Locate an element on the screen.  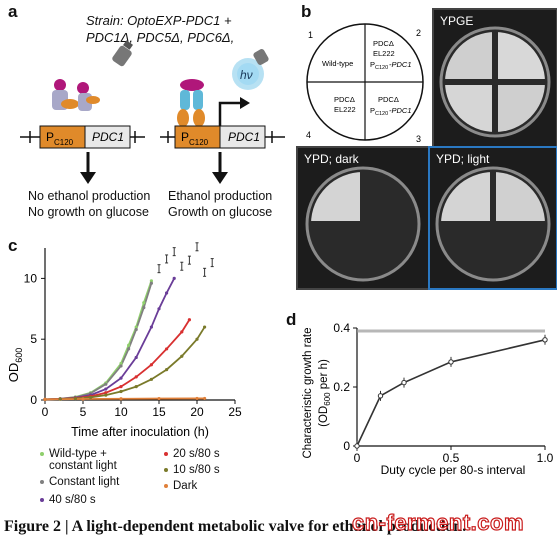
chart-c-xlabel: Time after inoculation (h) is located at coordinates (140, 432).